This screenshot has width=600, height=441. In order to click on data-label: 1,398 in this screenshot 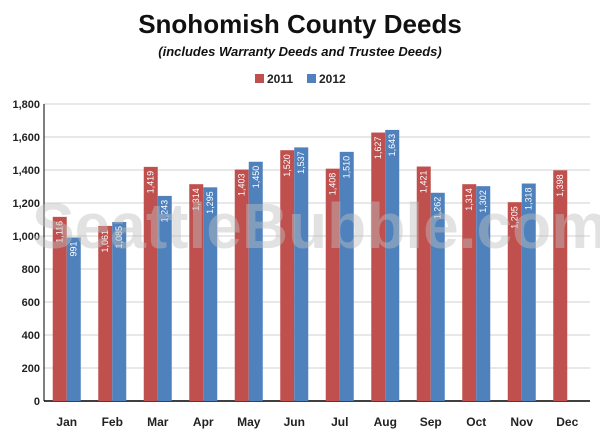, I will do `click(560, 185)`.